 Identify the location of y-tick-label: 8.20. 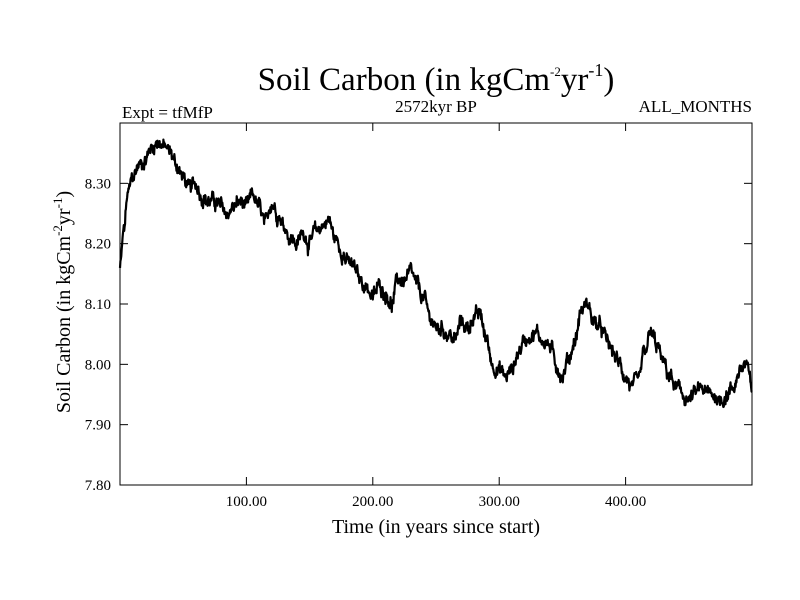
(98, 245).